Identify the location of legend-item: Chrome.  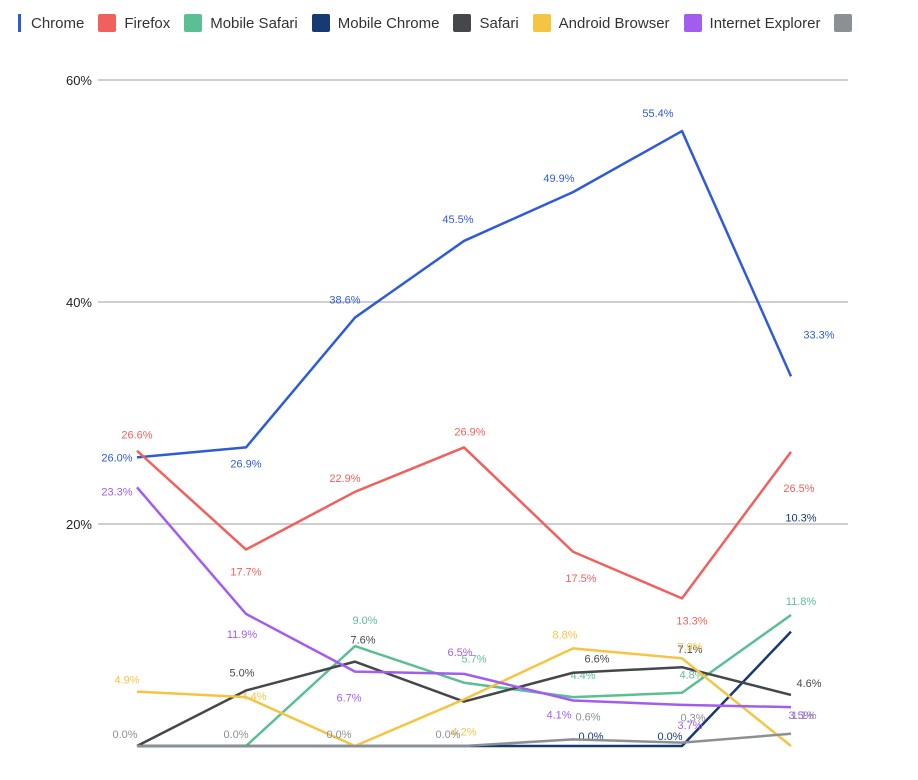
(51, 23).